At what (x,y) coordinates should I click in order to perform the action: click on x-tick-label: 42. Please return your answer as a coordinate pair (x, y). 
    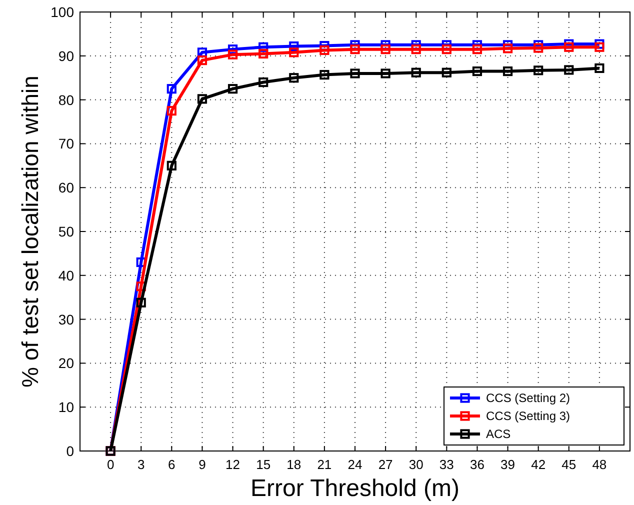
    Looking at the image, I should click on (538, 464).